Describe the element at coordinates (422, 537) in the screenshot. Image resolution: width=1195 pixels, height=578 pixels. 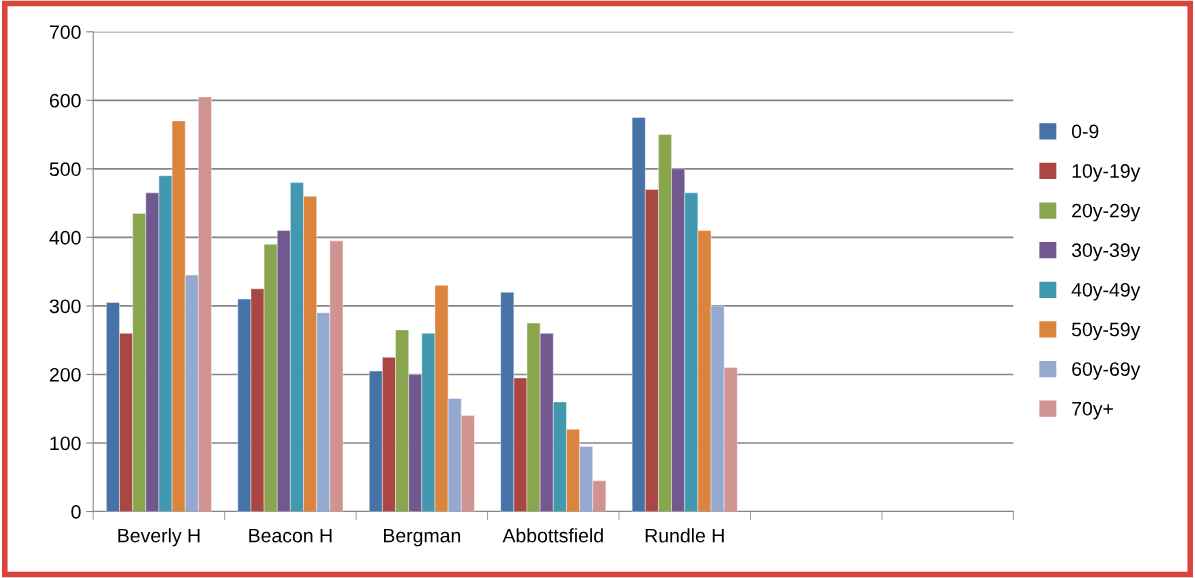
I see `x-tick-label: Bergman` at that location.